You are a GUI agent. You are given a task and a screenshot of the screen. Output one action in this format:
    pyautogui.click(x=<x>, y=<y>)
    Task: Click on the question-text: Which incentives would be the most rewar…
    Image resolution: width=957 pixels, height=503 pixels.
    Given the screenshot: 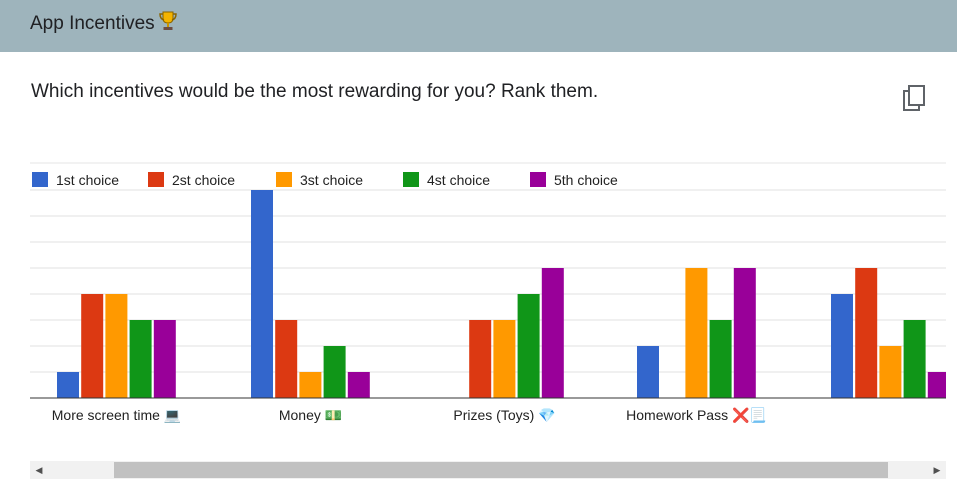 What is the action you would take?
    pyautogui.click(x=315, y=91)
    